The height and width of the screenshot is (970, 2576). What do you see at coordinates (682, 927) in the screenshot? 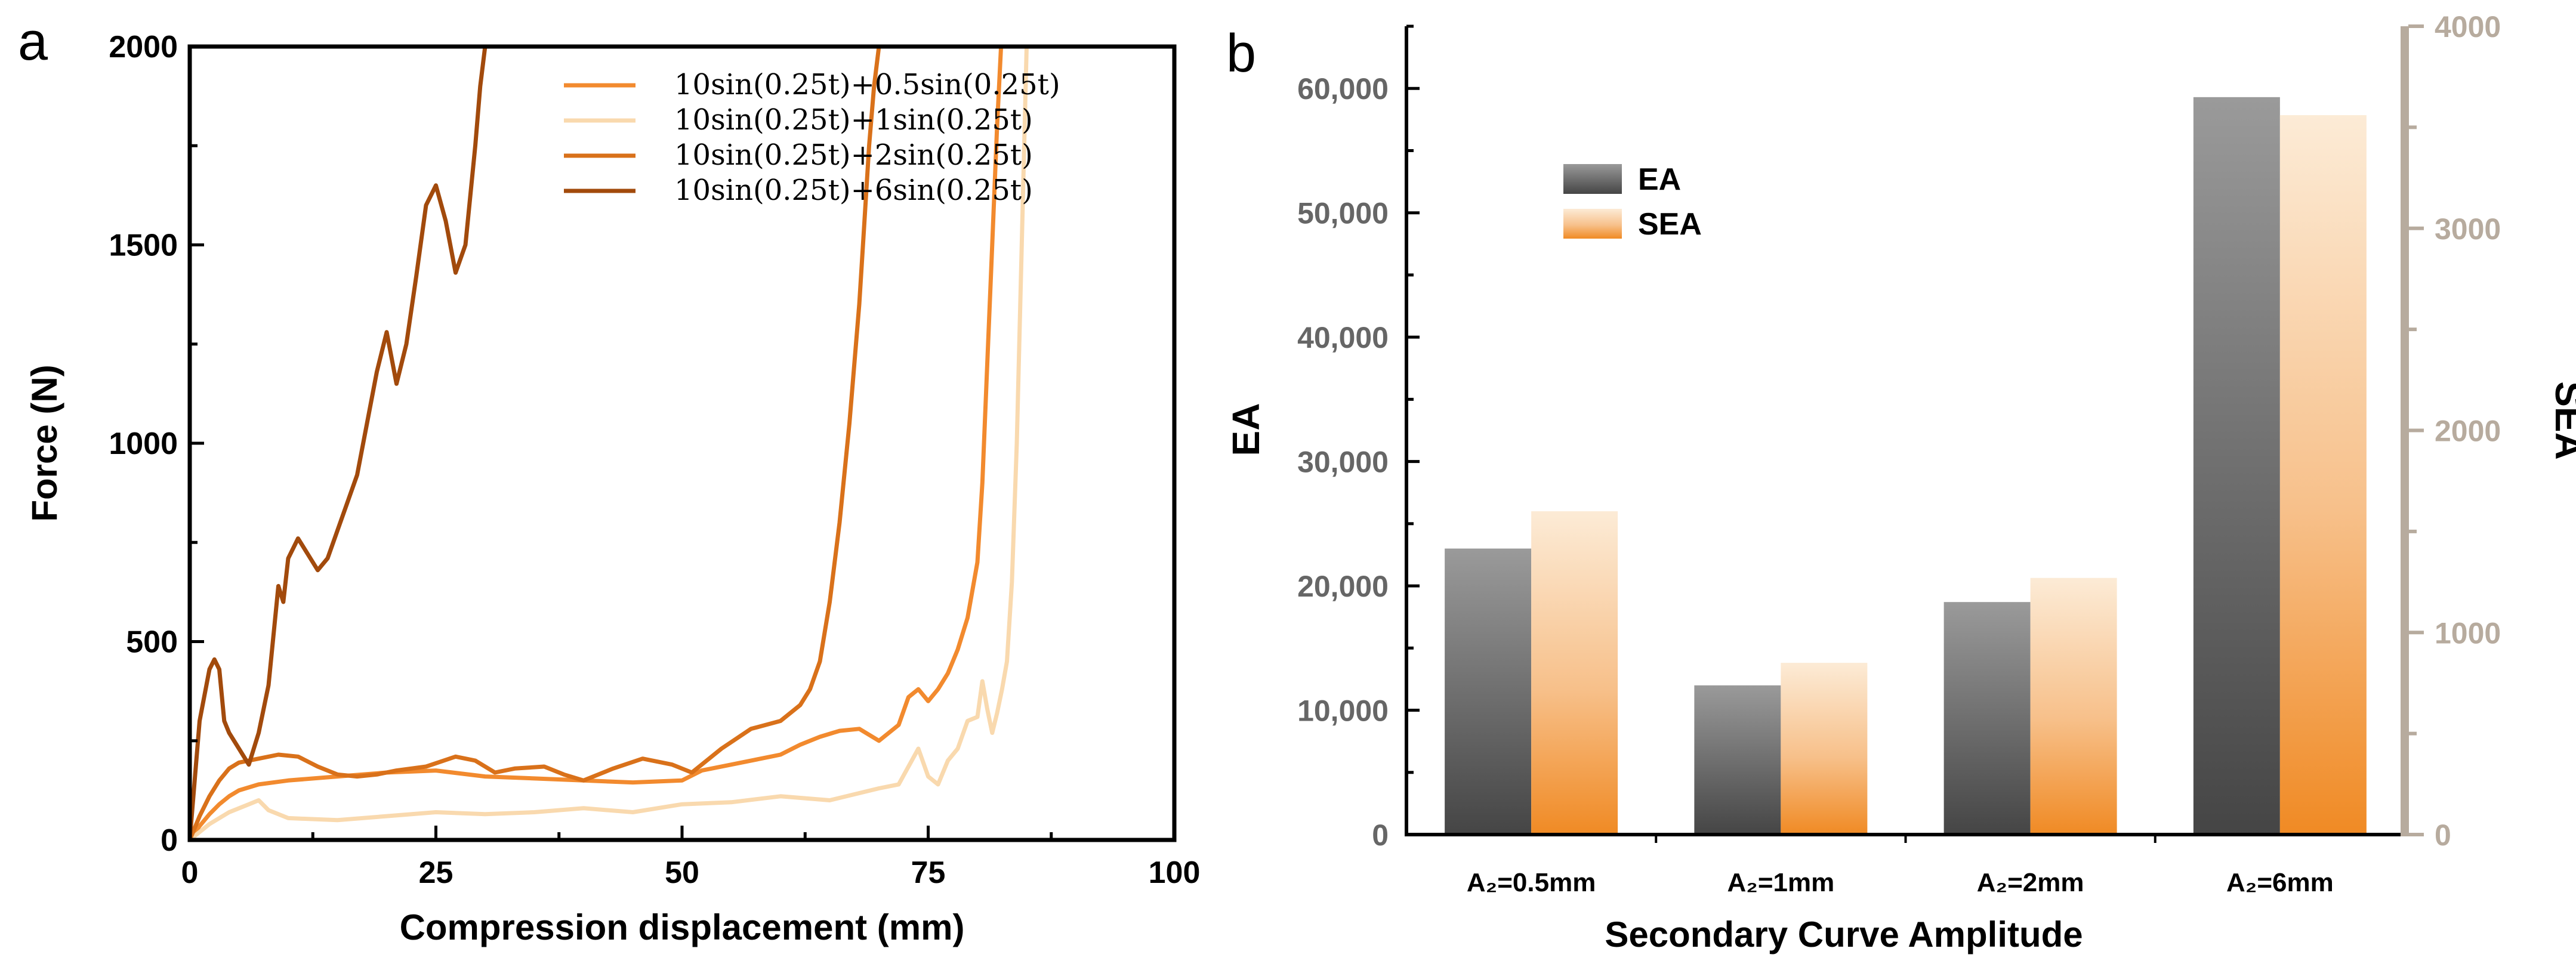
I see `panel-a-x-axis-label: Compression displacement (mm)` at bounding box center [682, 927].